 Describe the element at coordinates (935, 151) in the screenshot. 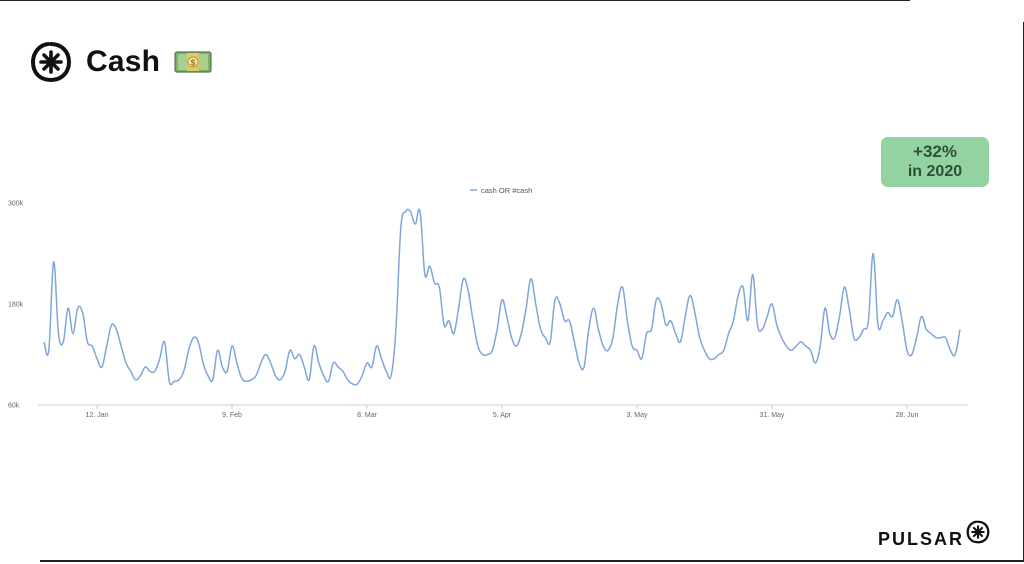

I see `growth-percent: +32%` at that location.